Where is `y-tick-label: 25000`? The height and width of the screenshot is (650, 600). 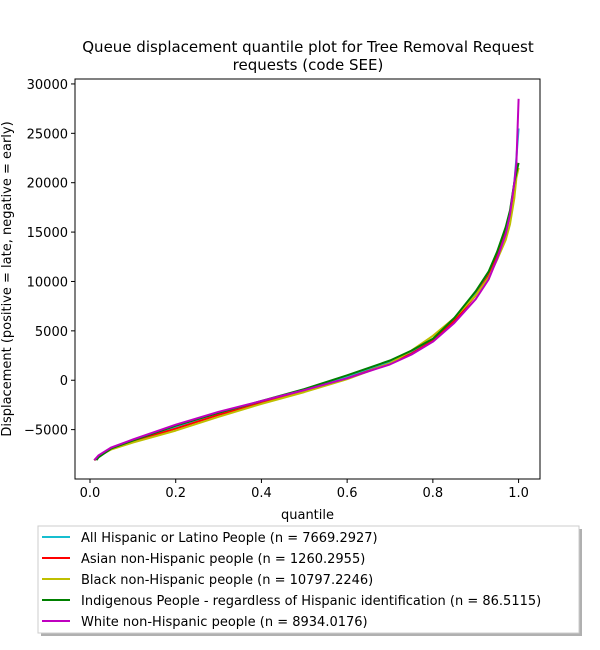 y-tick-label: 25000 is located at coordinates (47, 134).